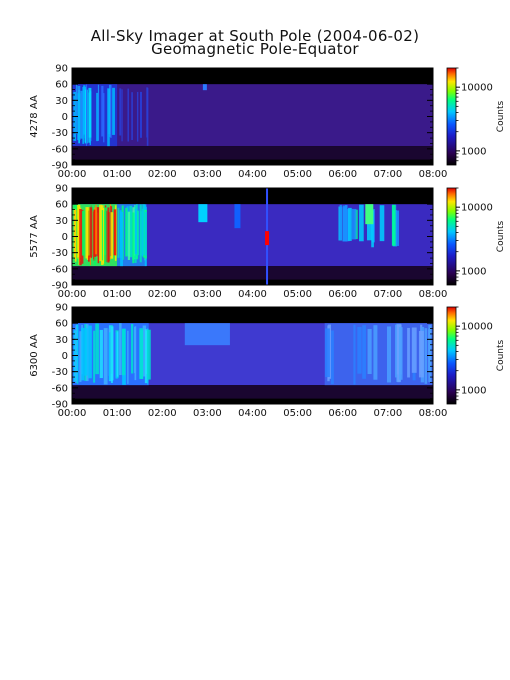  Describe the element at coordinates (34, 236) in the screenshot. I see `y-axis-label: 5577 AA` at that location.